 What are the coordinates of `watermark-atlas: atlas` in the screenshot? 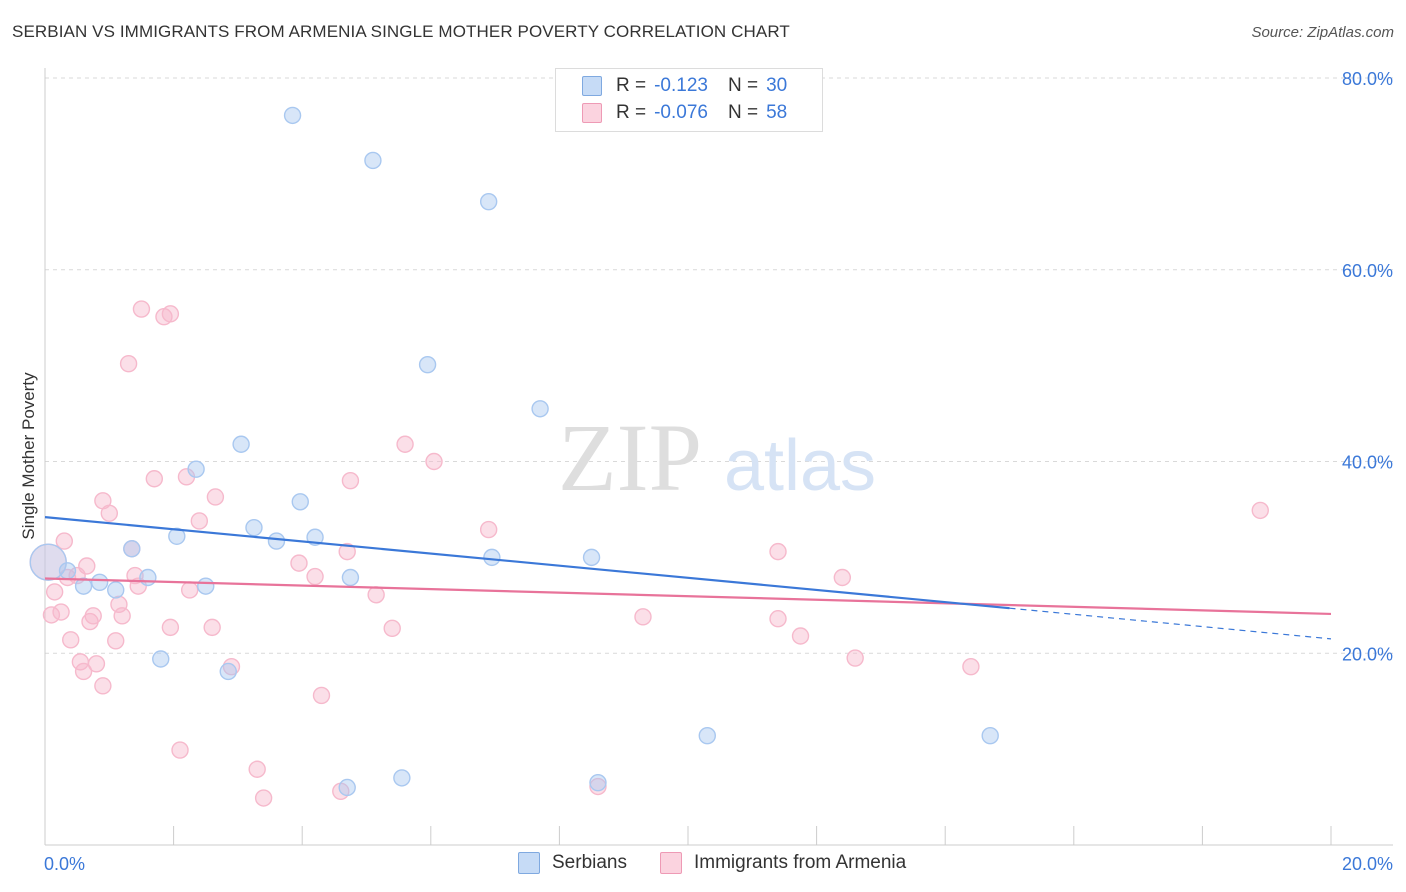 It's located at (800, 466).